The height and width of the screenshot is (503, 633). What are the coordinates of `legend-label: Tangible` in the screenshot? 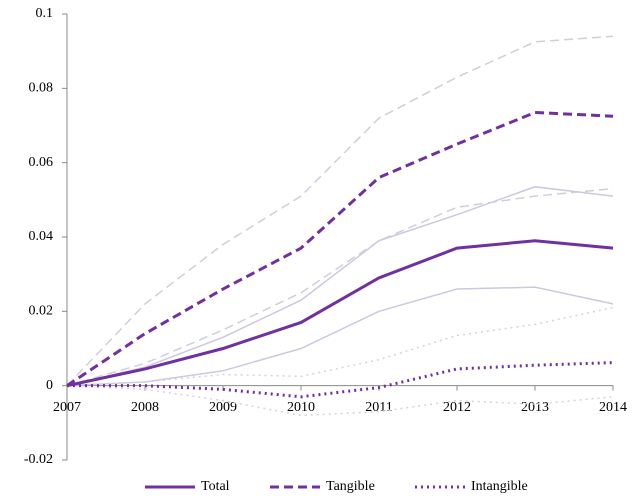 It's located at (350, 486).